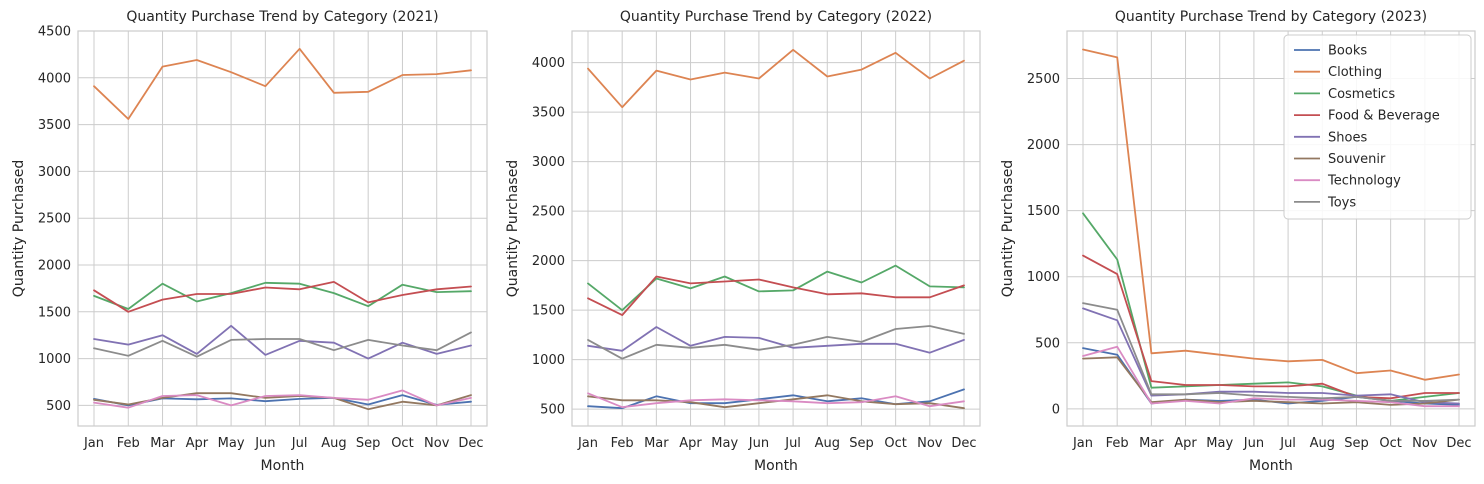 The image size is (1484, 484). What do you see at coordinates (1361, 94) in the screenshot?
I see `legend-entry: Cosmetics` at bounding box center [1361, 94].